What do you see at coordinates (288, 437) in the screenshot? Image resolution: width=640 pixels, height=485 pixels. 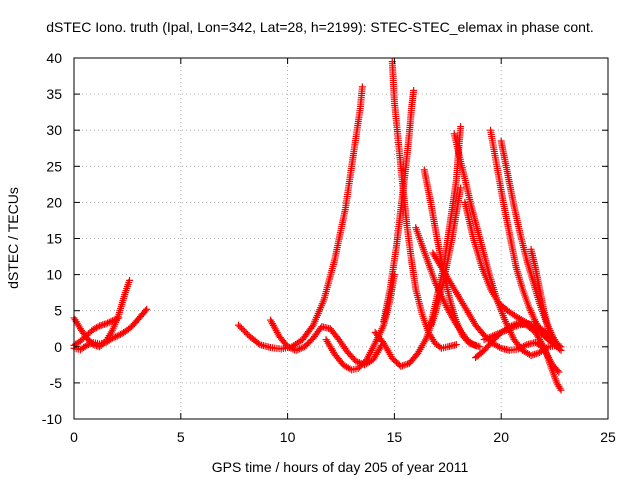 I see `x-tick-label: 10` at bounding box center [288, 437].